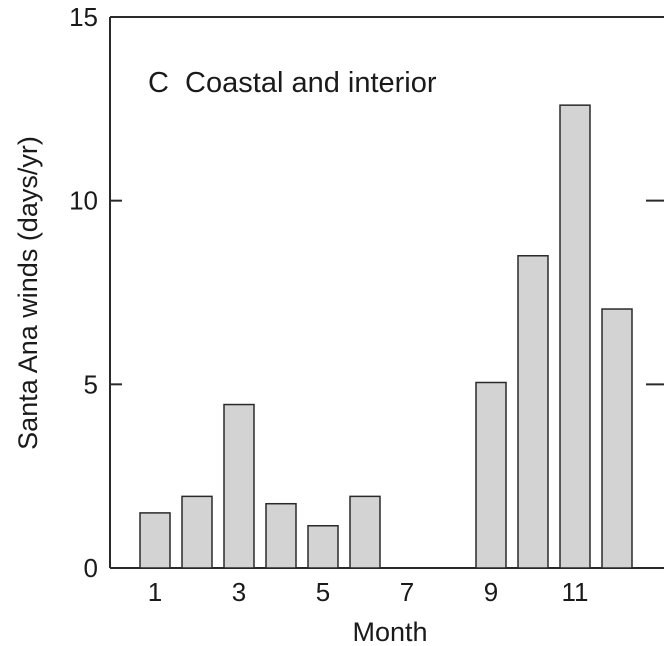  Describe the element at coordinates (292, 83) in the screenshot. I see `panel-label: C Coastal and interior` at that location.